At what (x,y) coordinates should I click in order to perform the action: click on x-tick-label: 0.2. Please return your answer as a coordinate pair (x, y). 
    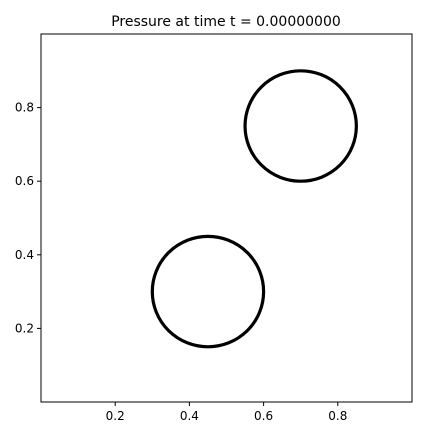
    Looking at the image, I should click on (115, 416).